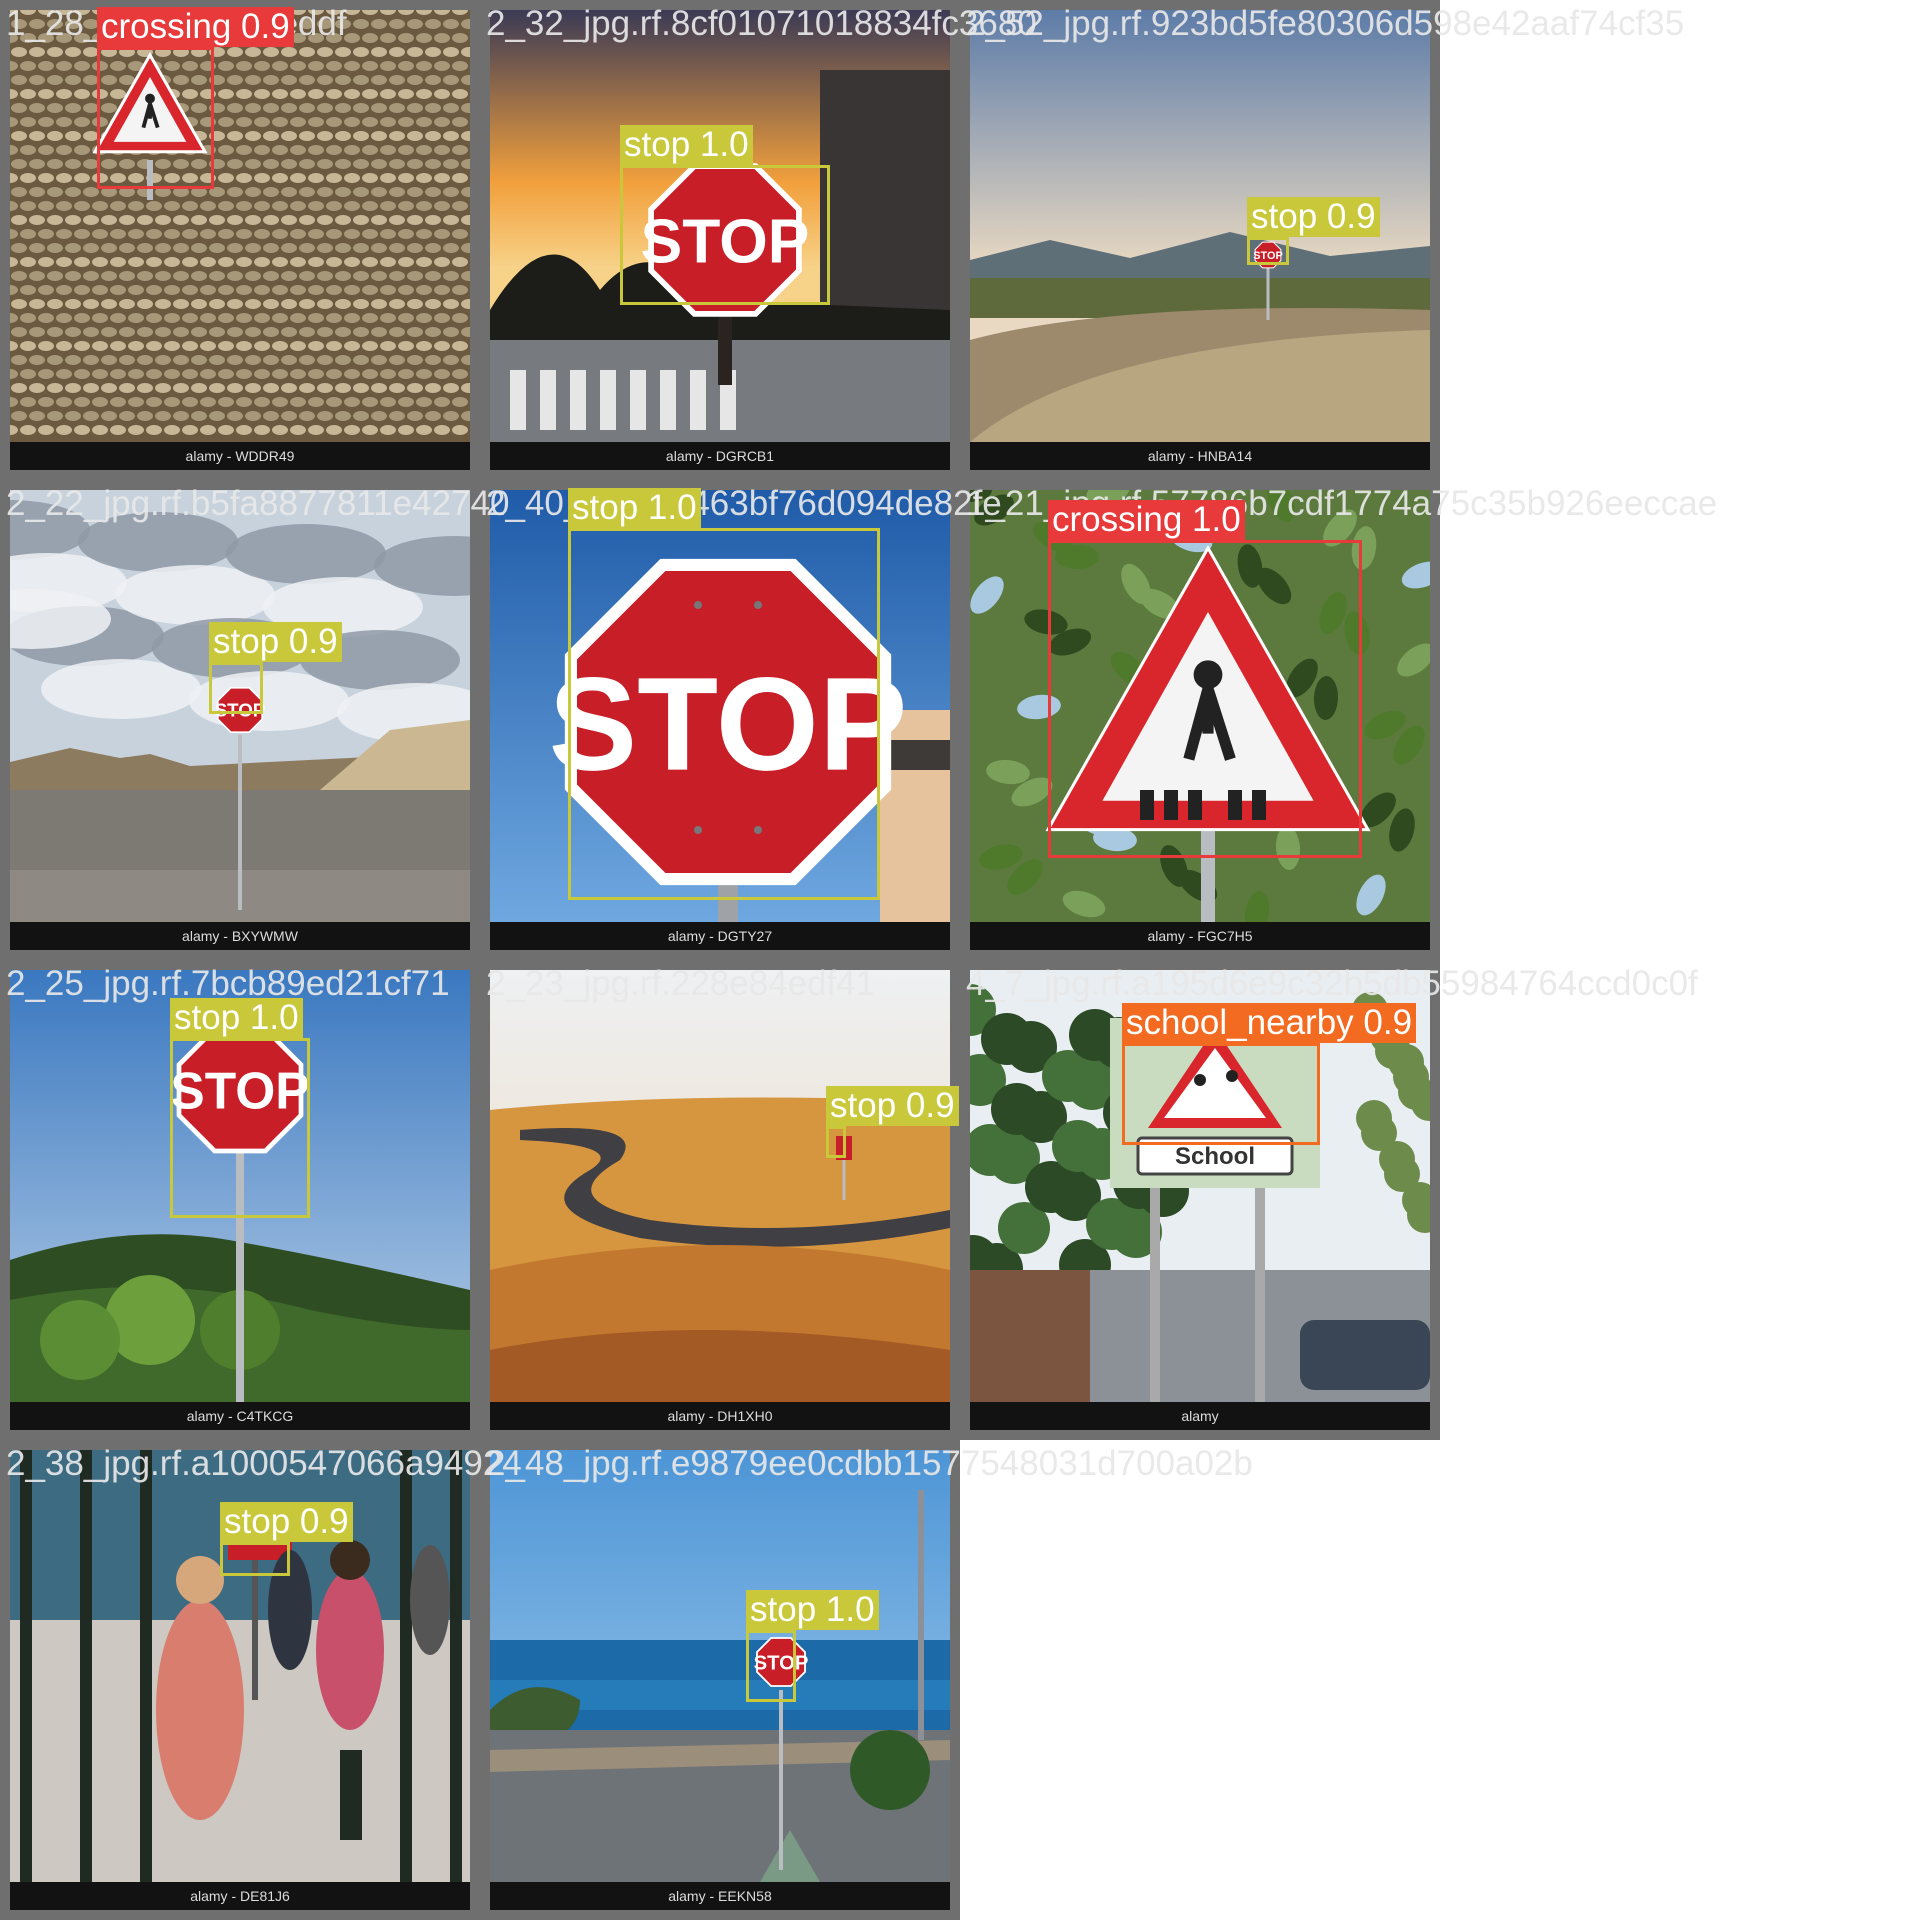  I want to click on watermark-caption: alamy - HNBA14, so click(1200, 456).